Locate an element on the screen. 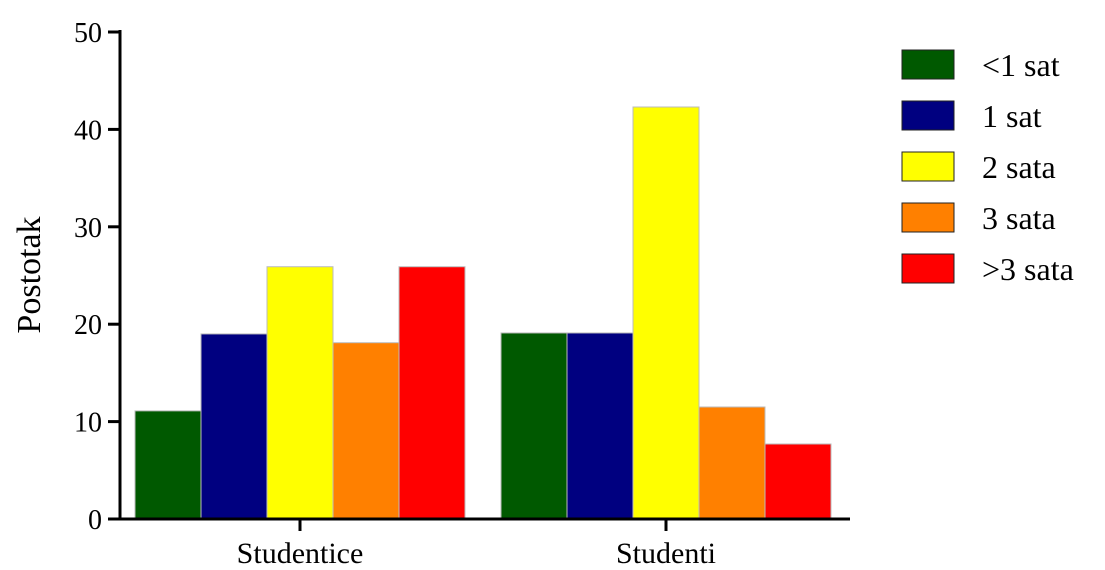 This screenshot has height=570, width=1105. x-axis: Studentice Studenti is located at coordinates (479, 543).